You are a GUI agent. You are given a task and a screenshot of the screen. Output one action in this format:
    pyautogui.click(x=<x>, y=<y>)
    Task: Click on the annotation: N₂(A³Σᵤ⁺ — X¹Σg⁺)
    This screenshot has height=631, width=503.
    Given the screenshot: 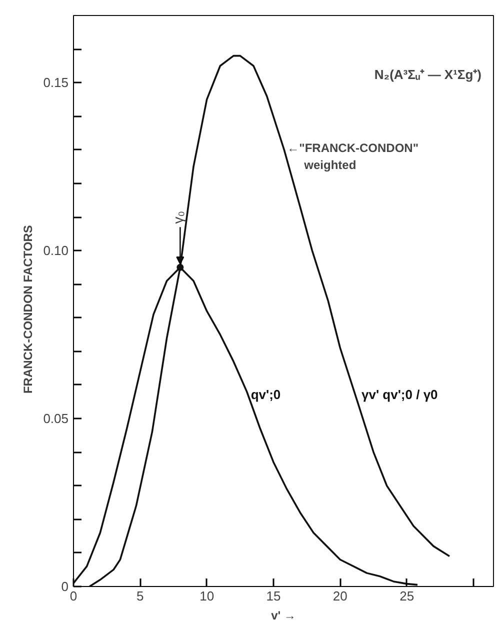 What is the action you would take?
    pyautogui.click(x=428, y=74)
    